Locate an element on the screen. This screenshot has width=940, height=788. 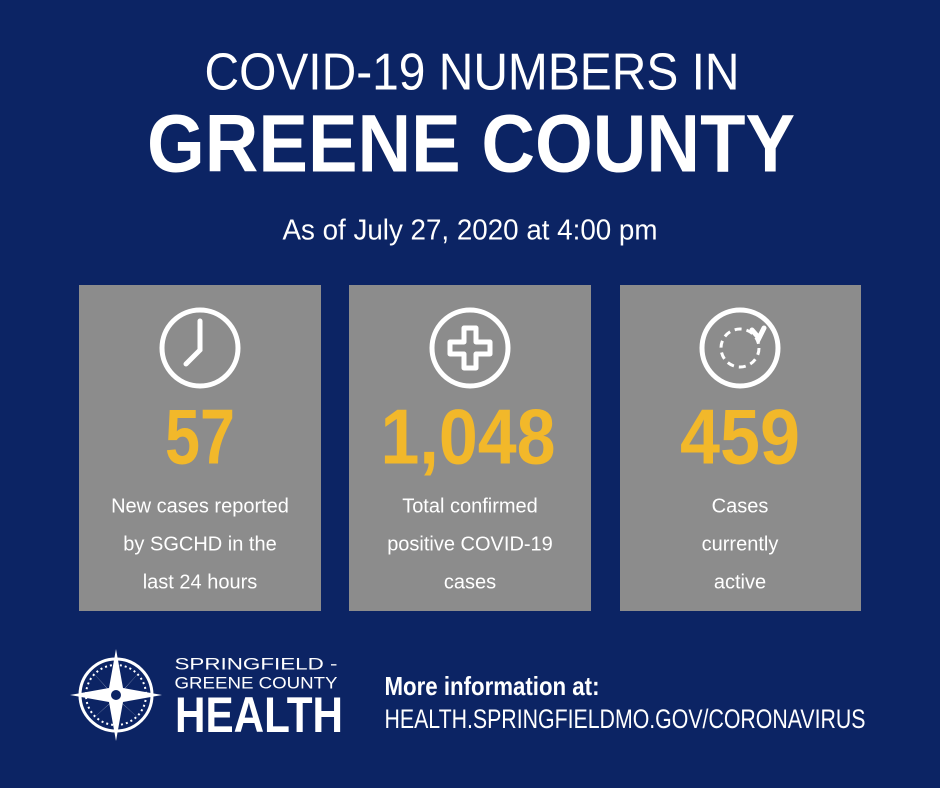
subtitle: As of July 27, 2020 at 4:00 pm is located at coordinates (470, 231).